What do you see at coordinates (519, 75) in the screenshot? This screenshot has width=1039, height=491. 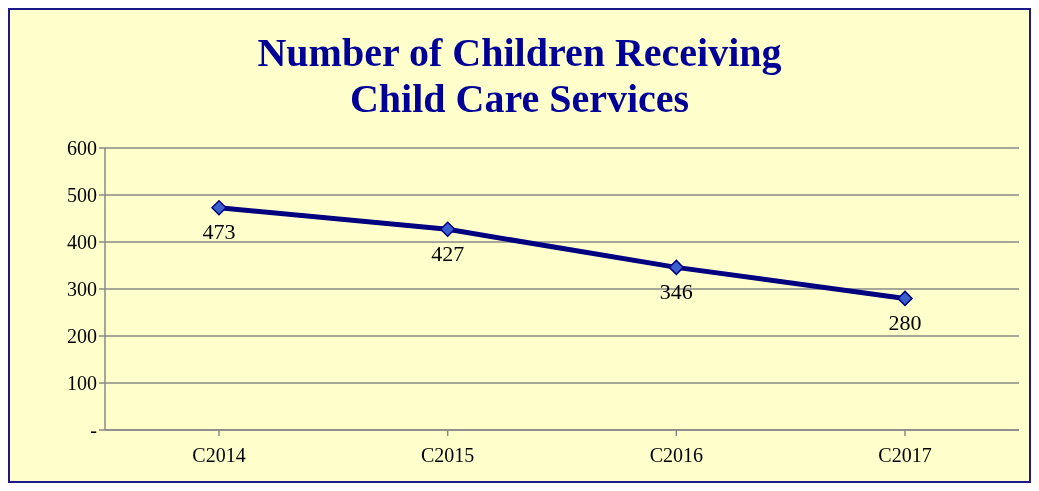 I see `chart-title: Number of Children Receiving Child Care Services` at bounding box center [519, 75].